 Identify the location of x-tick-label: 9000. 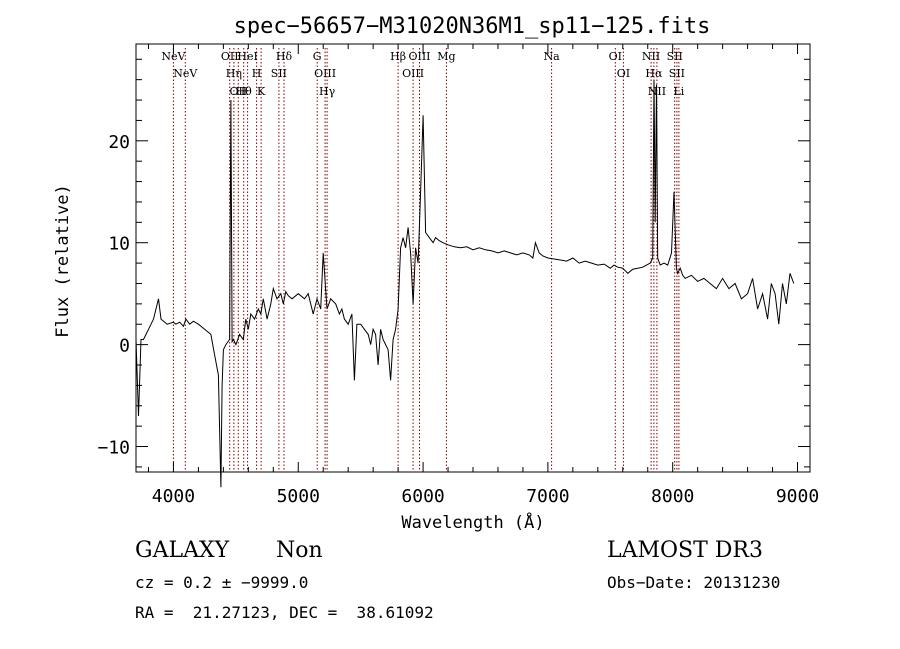
(797, 496).